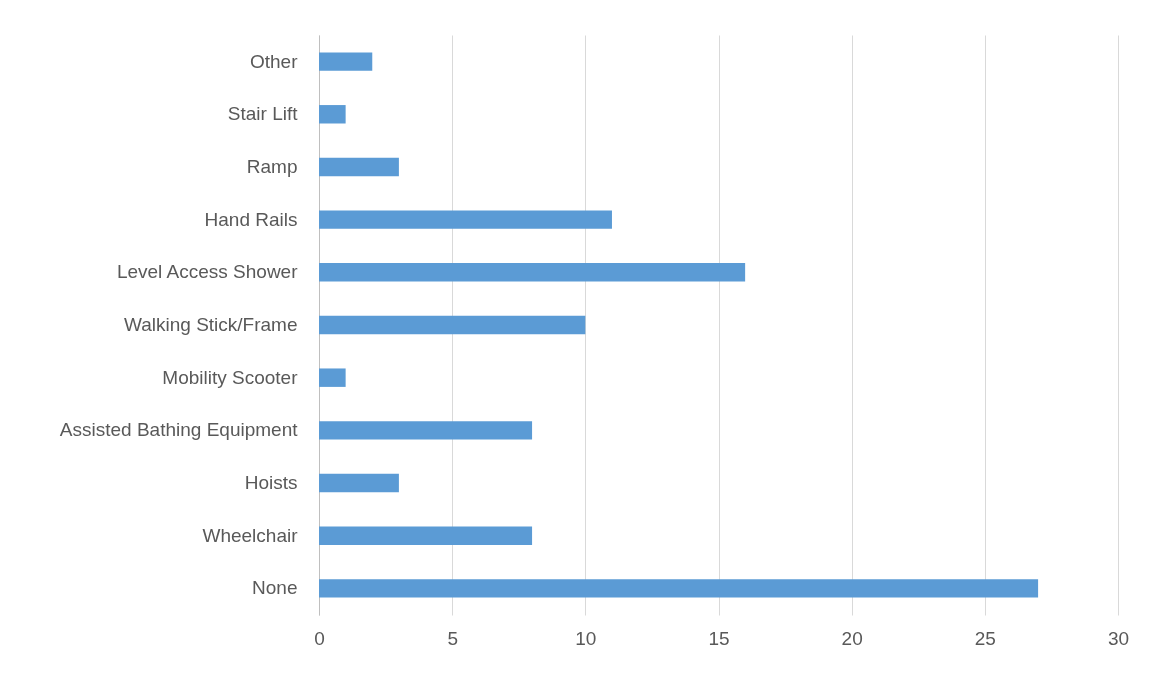 The width and height of the screenshot is (1154, 675). Describe the element at coordinates (271, 483) in the screenshot. I see `y-tick-label: Hoists` at that location.